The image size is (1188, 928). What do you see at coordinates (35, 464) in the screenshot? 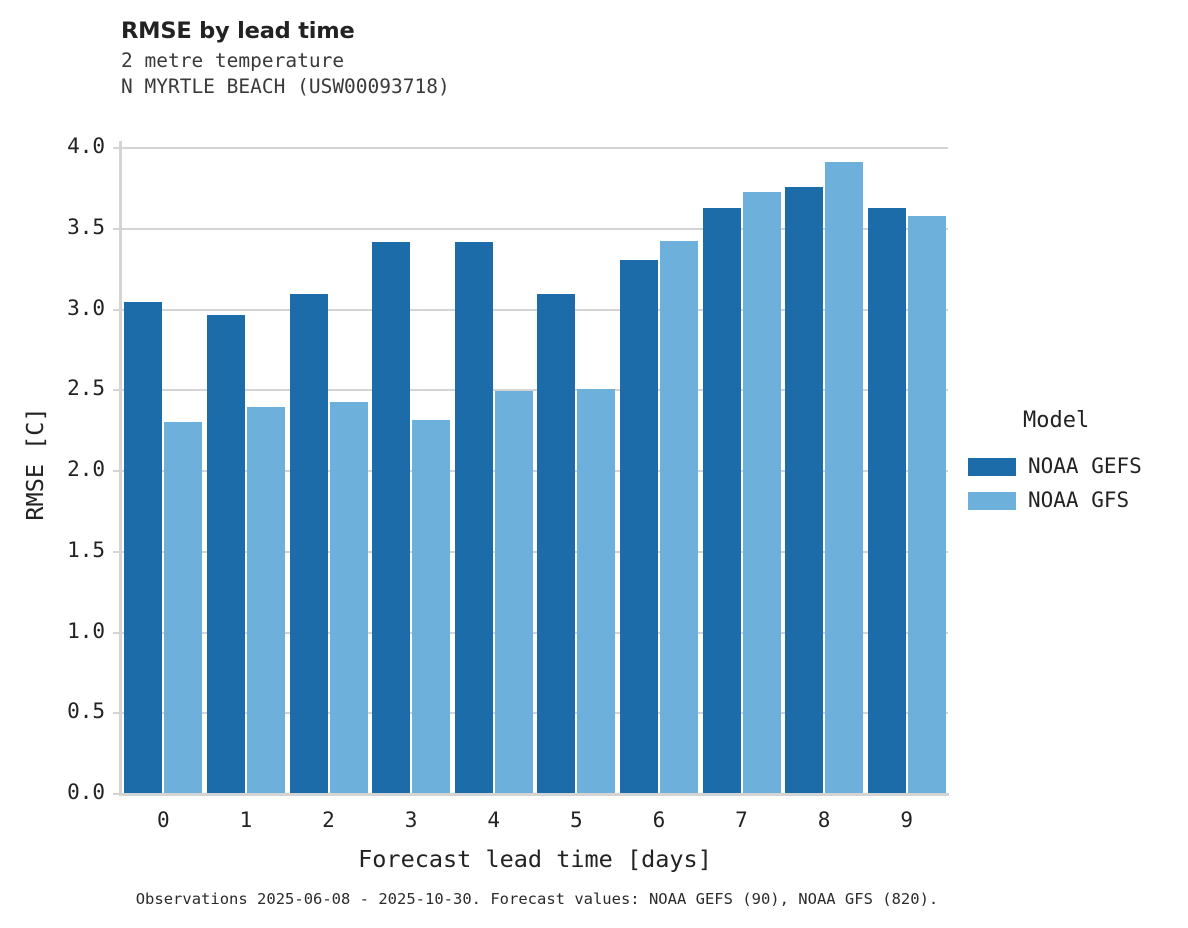
I see `y-axis-title: RMSE [C]` at bounding box center [35, 464].